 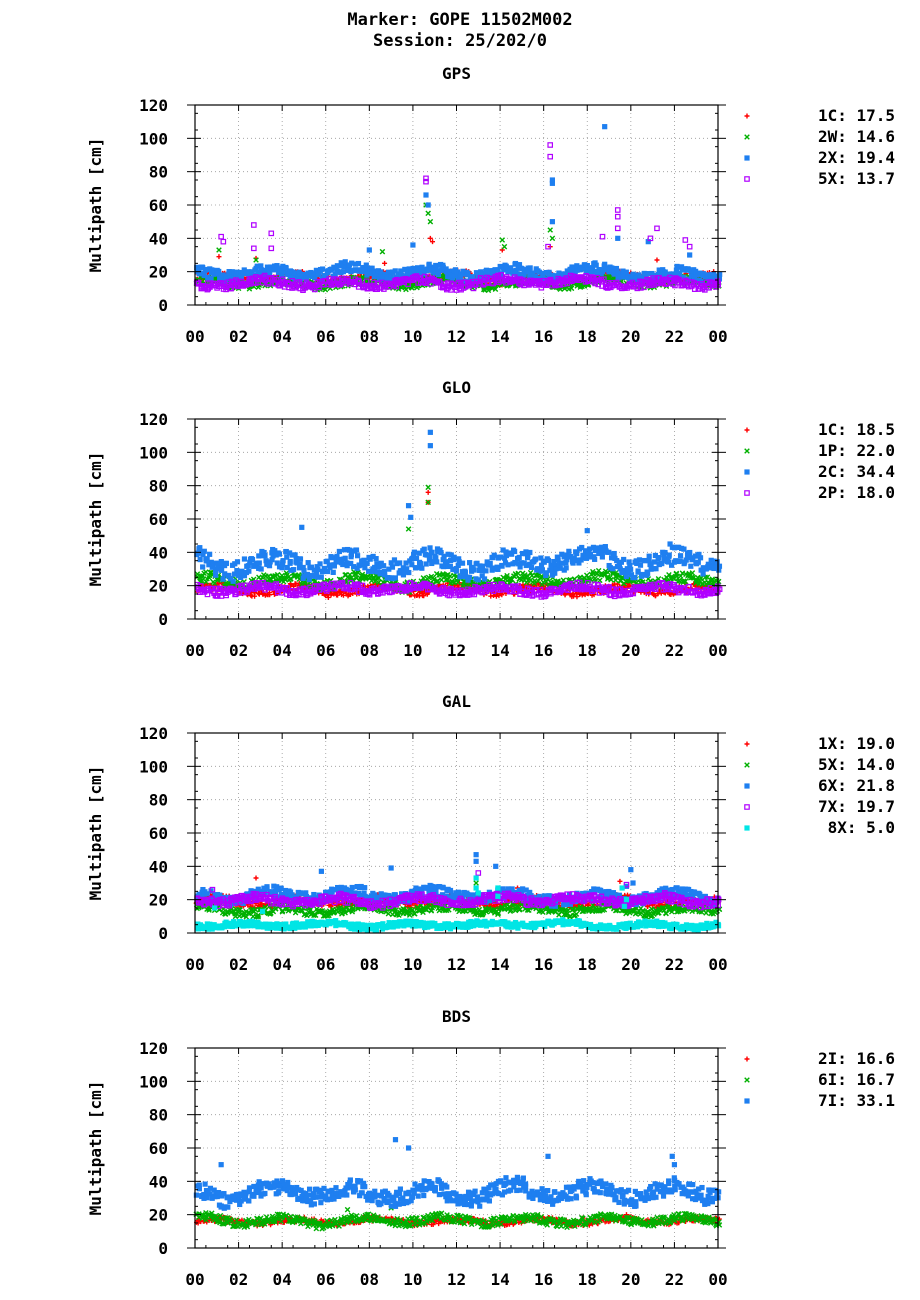 What do you see at coordinates (412, 650) in the screenshot?
I see `x-tick-label: 10` at bounding box center [412, 650].